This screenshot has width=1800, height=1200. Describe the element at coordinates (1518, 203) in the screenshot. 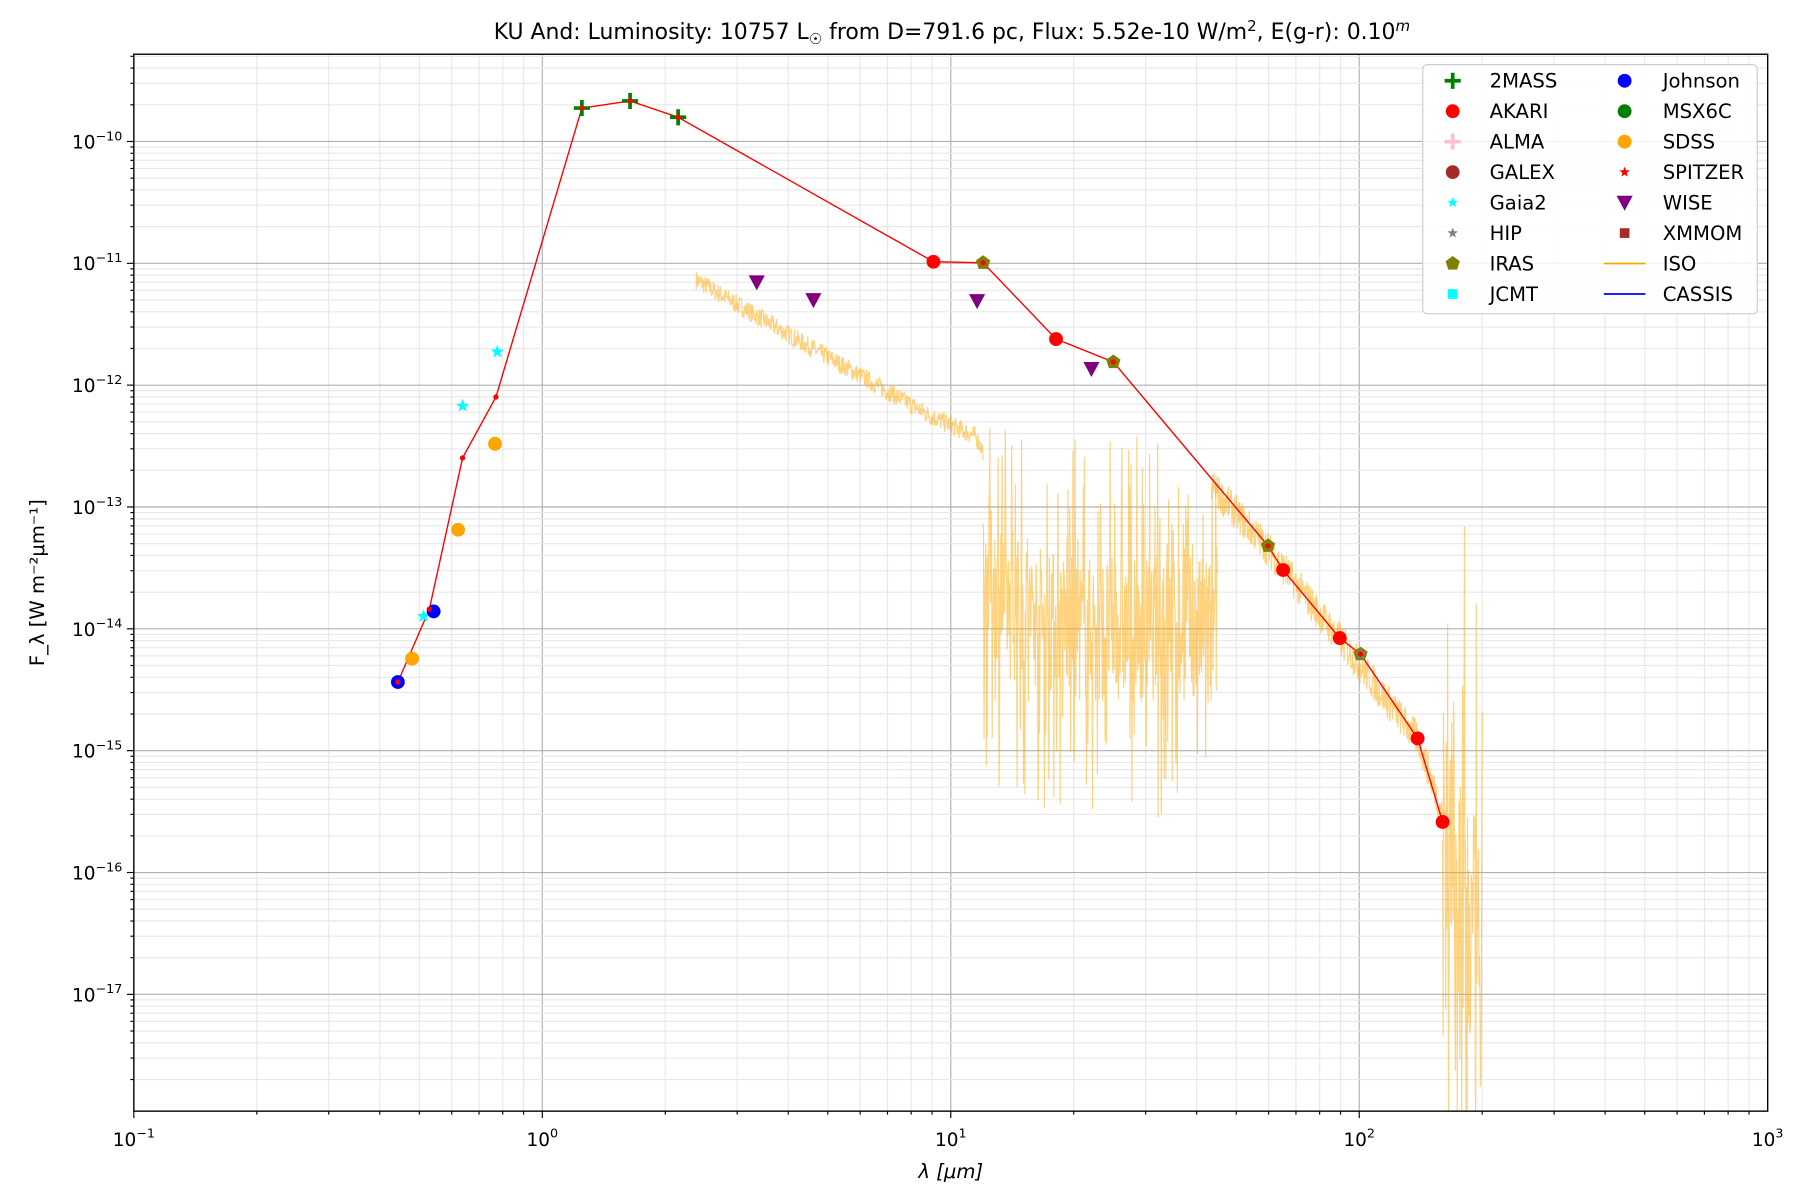

I see `legend-label: Gaia2` at that location.